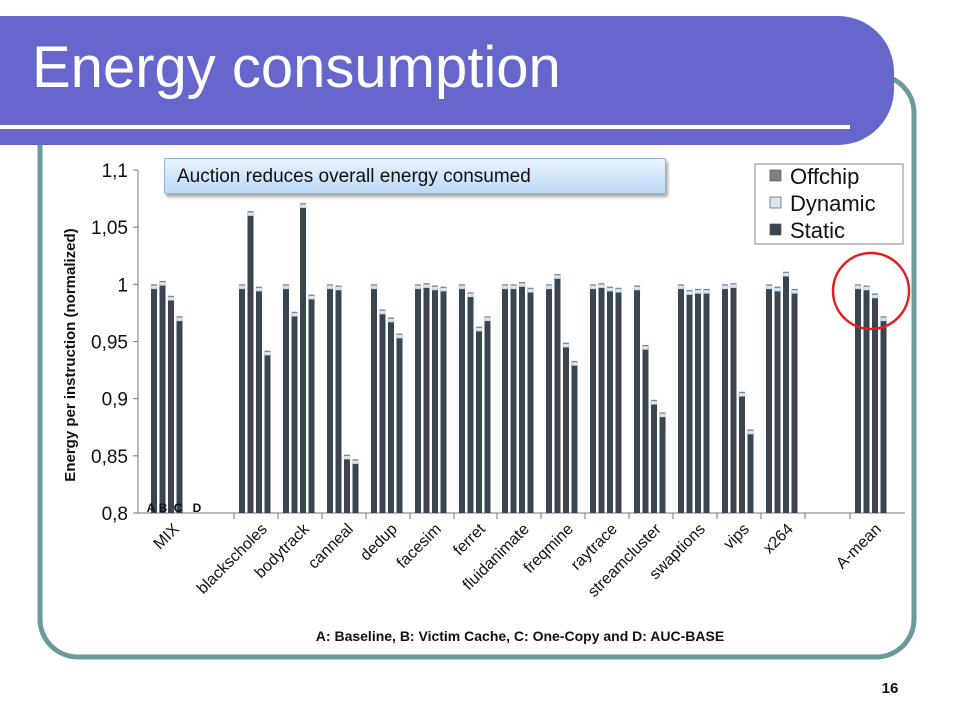  Describe the element at coordinates (775, 229) in the screenshot. I see `legend-swatch` at that location.